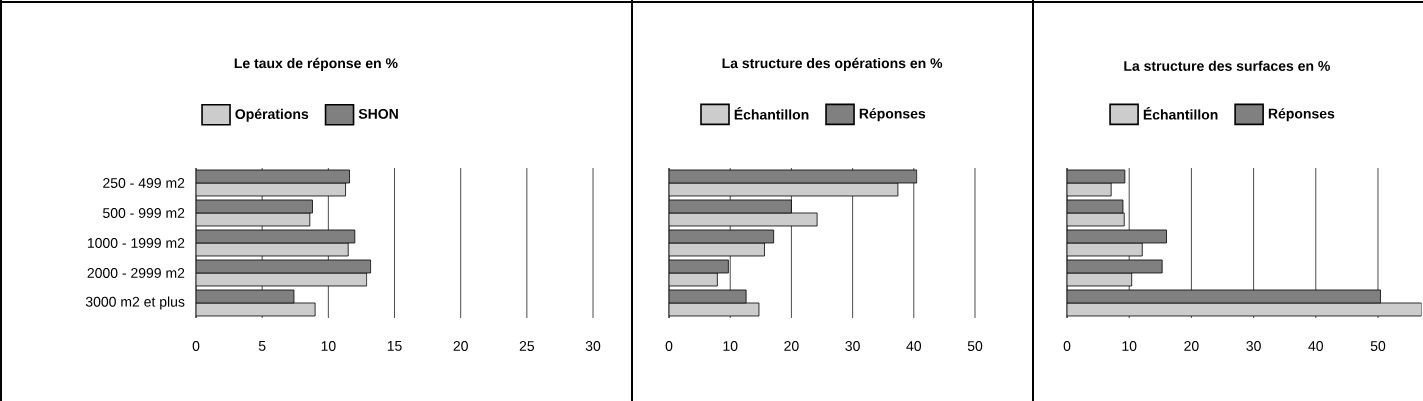 The height and width of the screenshot is (401, 1423). Describe the element at coordinates (378, 113) in the screenshot. I see `legend-label: SHON` at that location.